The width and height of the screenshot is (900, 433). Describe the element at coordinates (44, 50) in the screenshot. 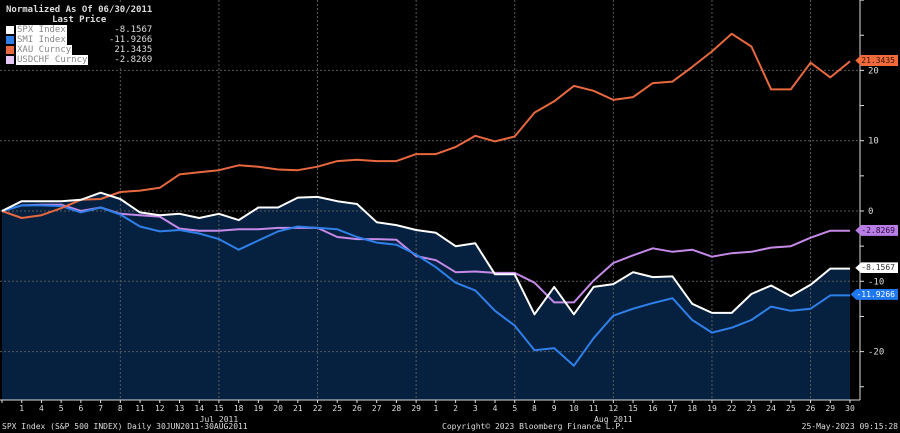

I see `legend-label-xau: XAU Curncy` at that location.